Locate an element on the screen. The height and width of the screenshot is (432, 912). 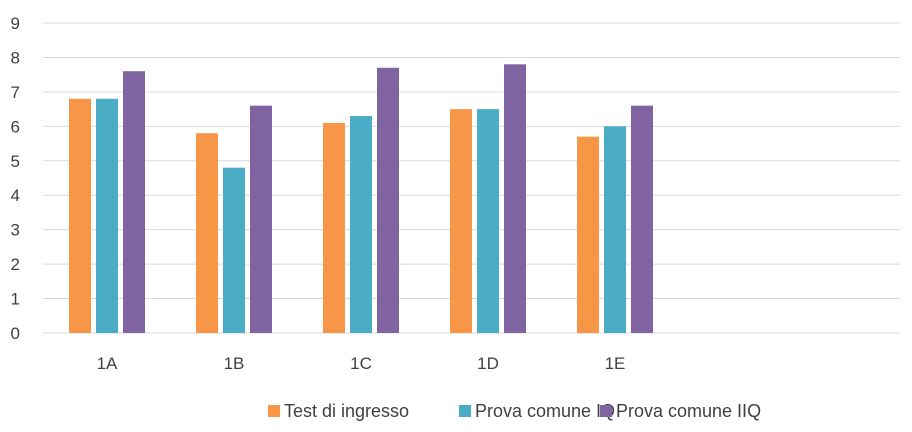
y-tick-label: 4 is located at coordinates (15, 195).